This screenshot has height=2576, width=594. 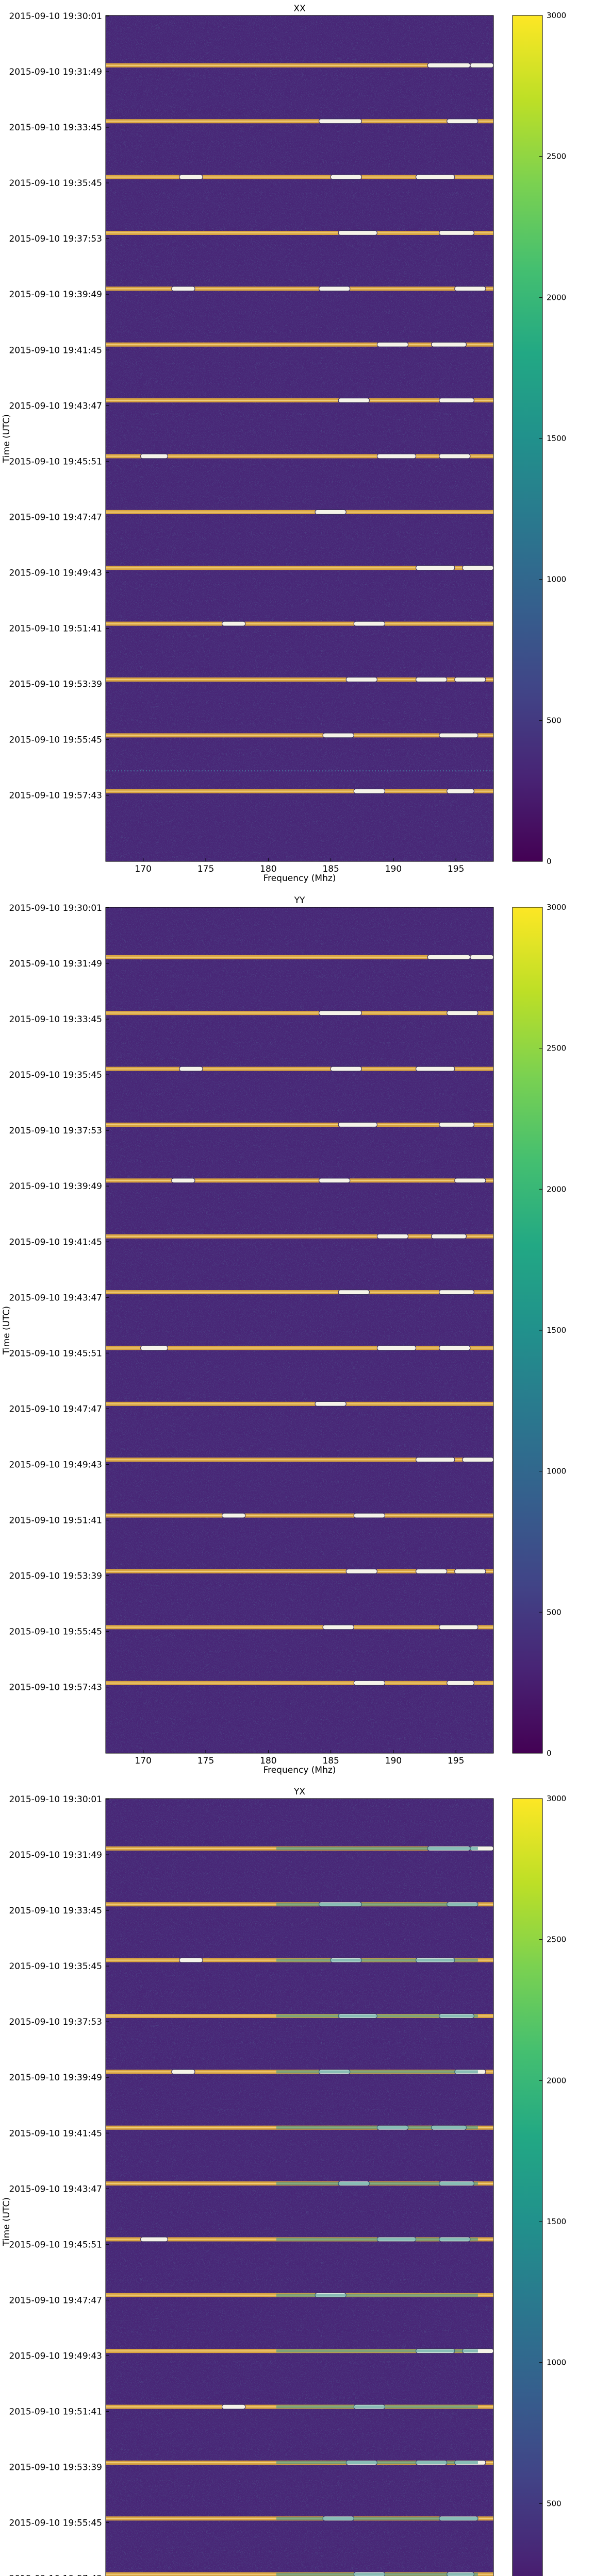 What do you see at coordinates (143, 869) in the screenshot?
I see `x-tick-label: 170` at bounding box center [143, 869].